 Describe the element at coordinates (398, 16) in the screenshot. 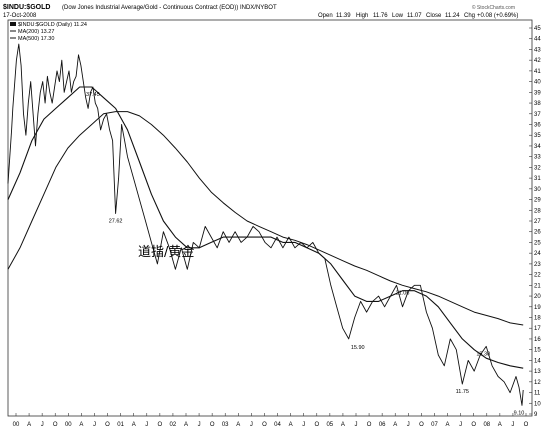

I see `low-label: Low` at that location.